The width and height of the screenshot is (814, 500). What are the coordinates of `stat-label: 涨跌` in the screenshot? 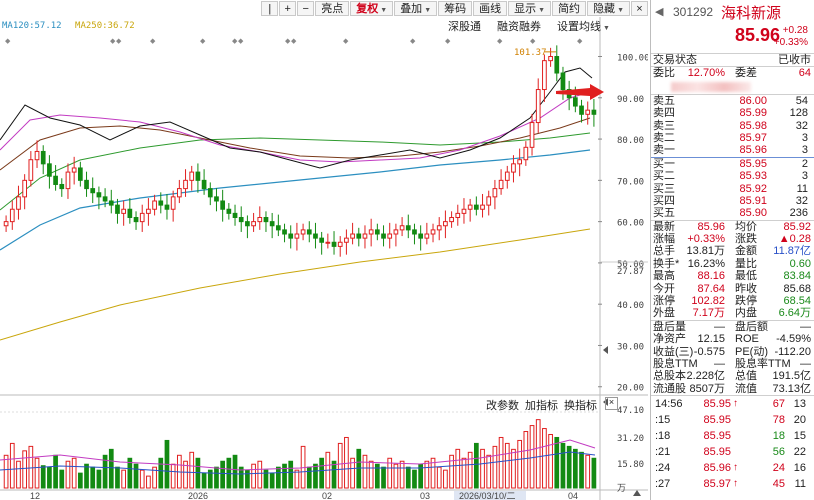 It's located at (746, 239).